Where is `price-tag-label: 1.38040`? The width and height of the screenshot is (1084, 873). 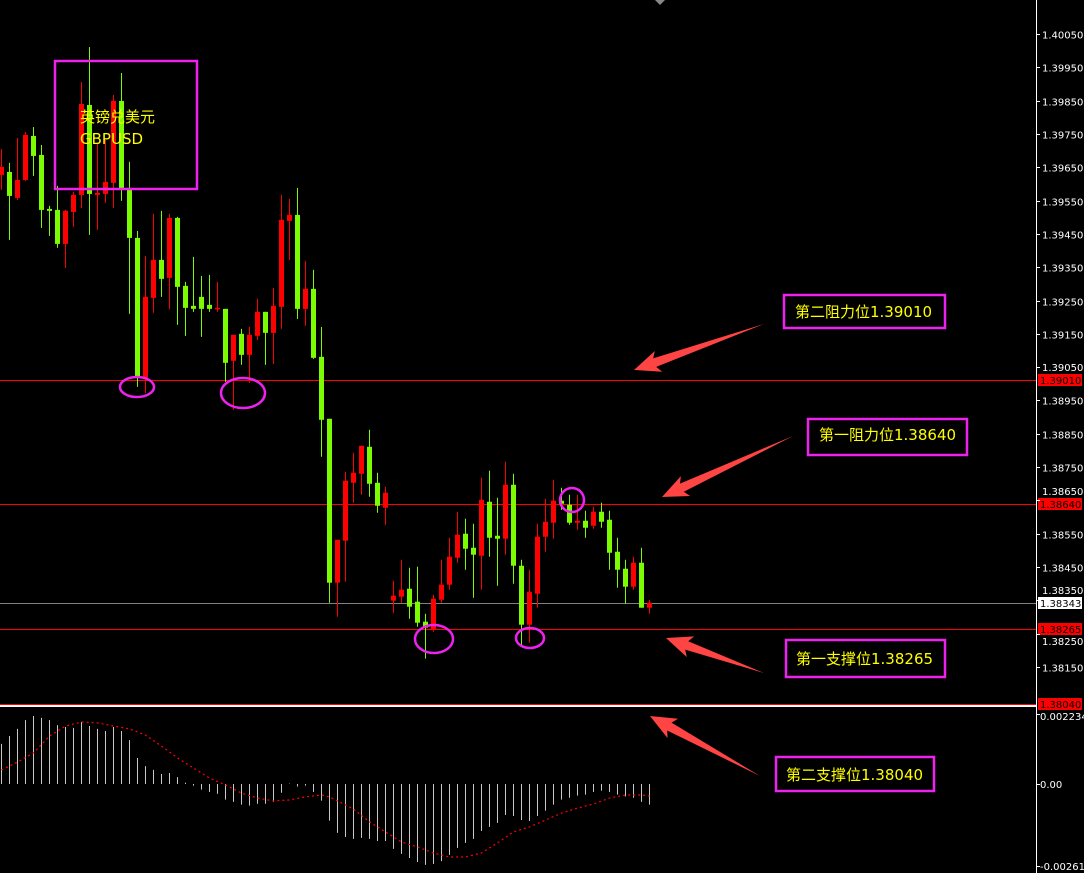
price-tag-label: 1.38040 is located at coordinates (1060, 705).